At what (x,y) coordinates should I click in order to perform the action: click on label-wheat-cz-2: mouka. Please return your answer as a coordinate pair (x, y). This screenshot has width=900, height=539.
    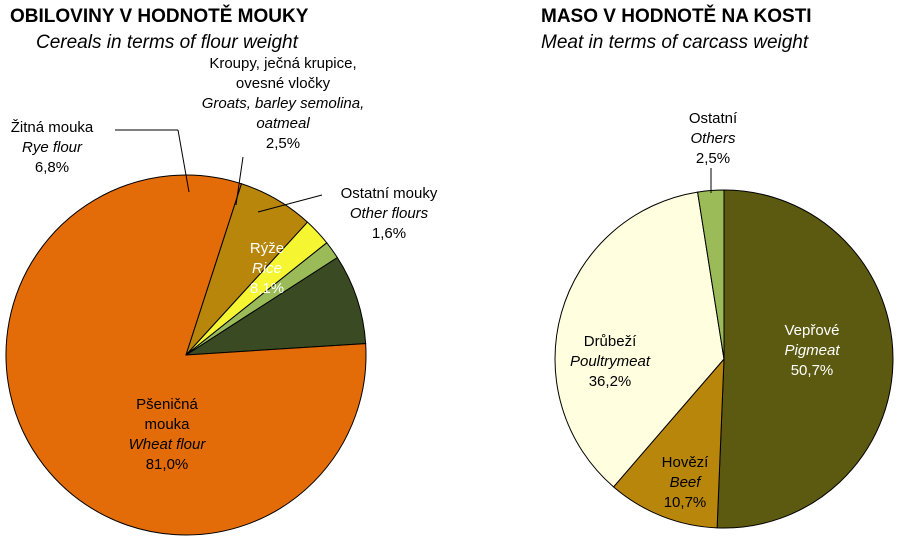
    Looking at the image, I should click on (167, 424).